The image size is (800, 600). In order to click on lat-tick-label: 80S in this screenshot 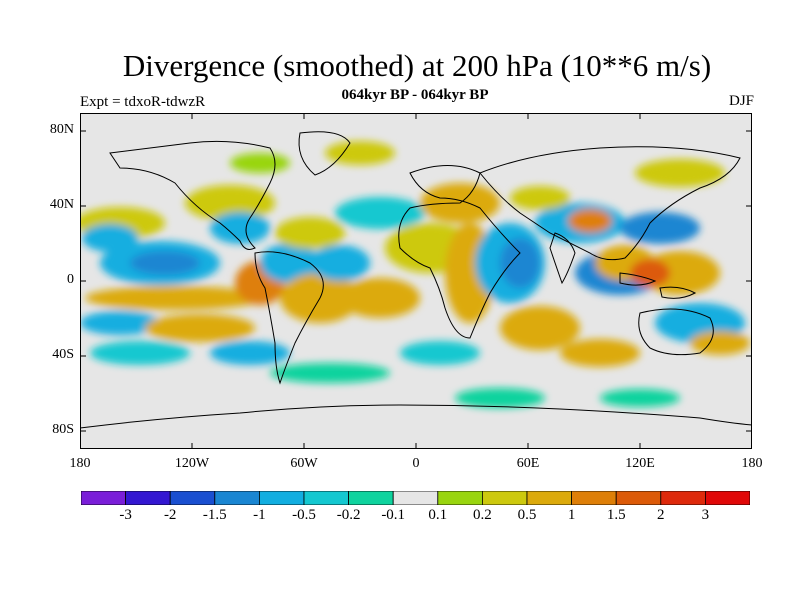, I will do `click(63, 429)`.